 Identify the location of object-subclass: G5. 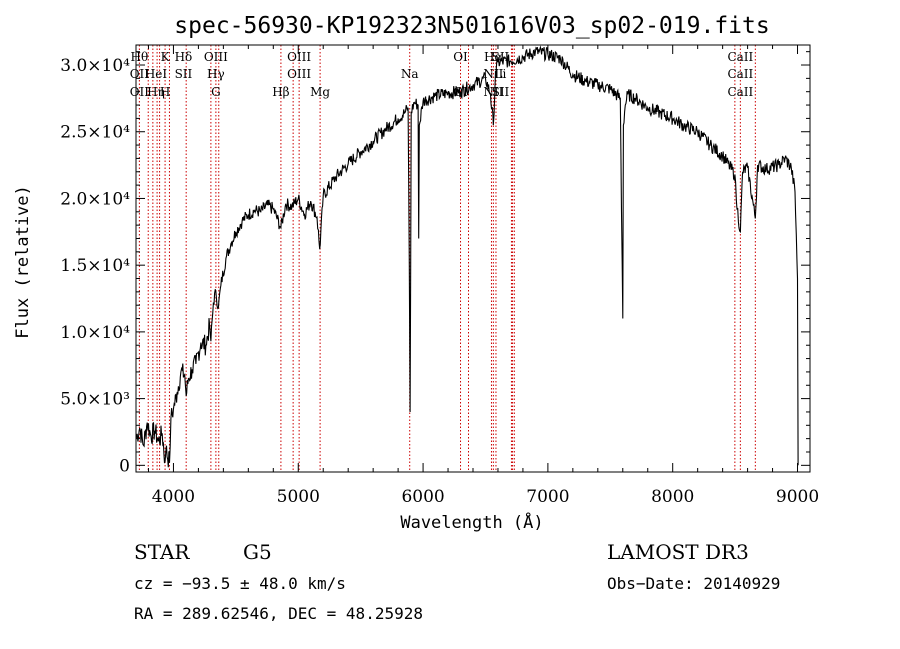
(257, 552).